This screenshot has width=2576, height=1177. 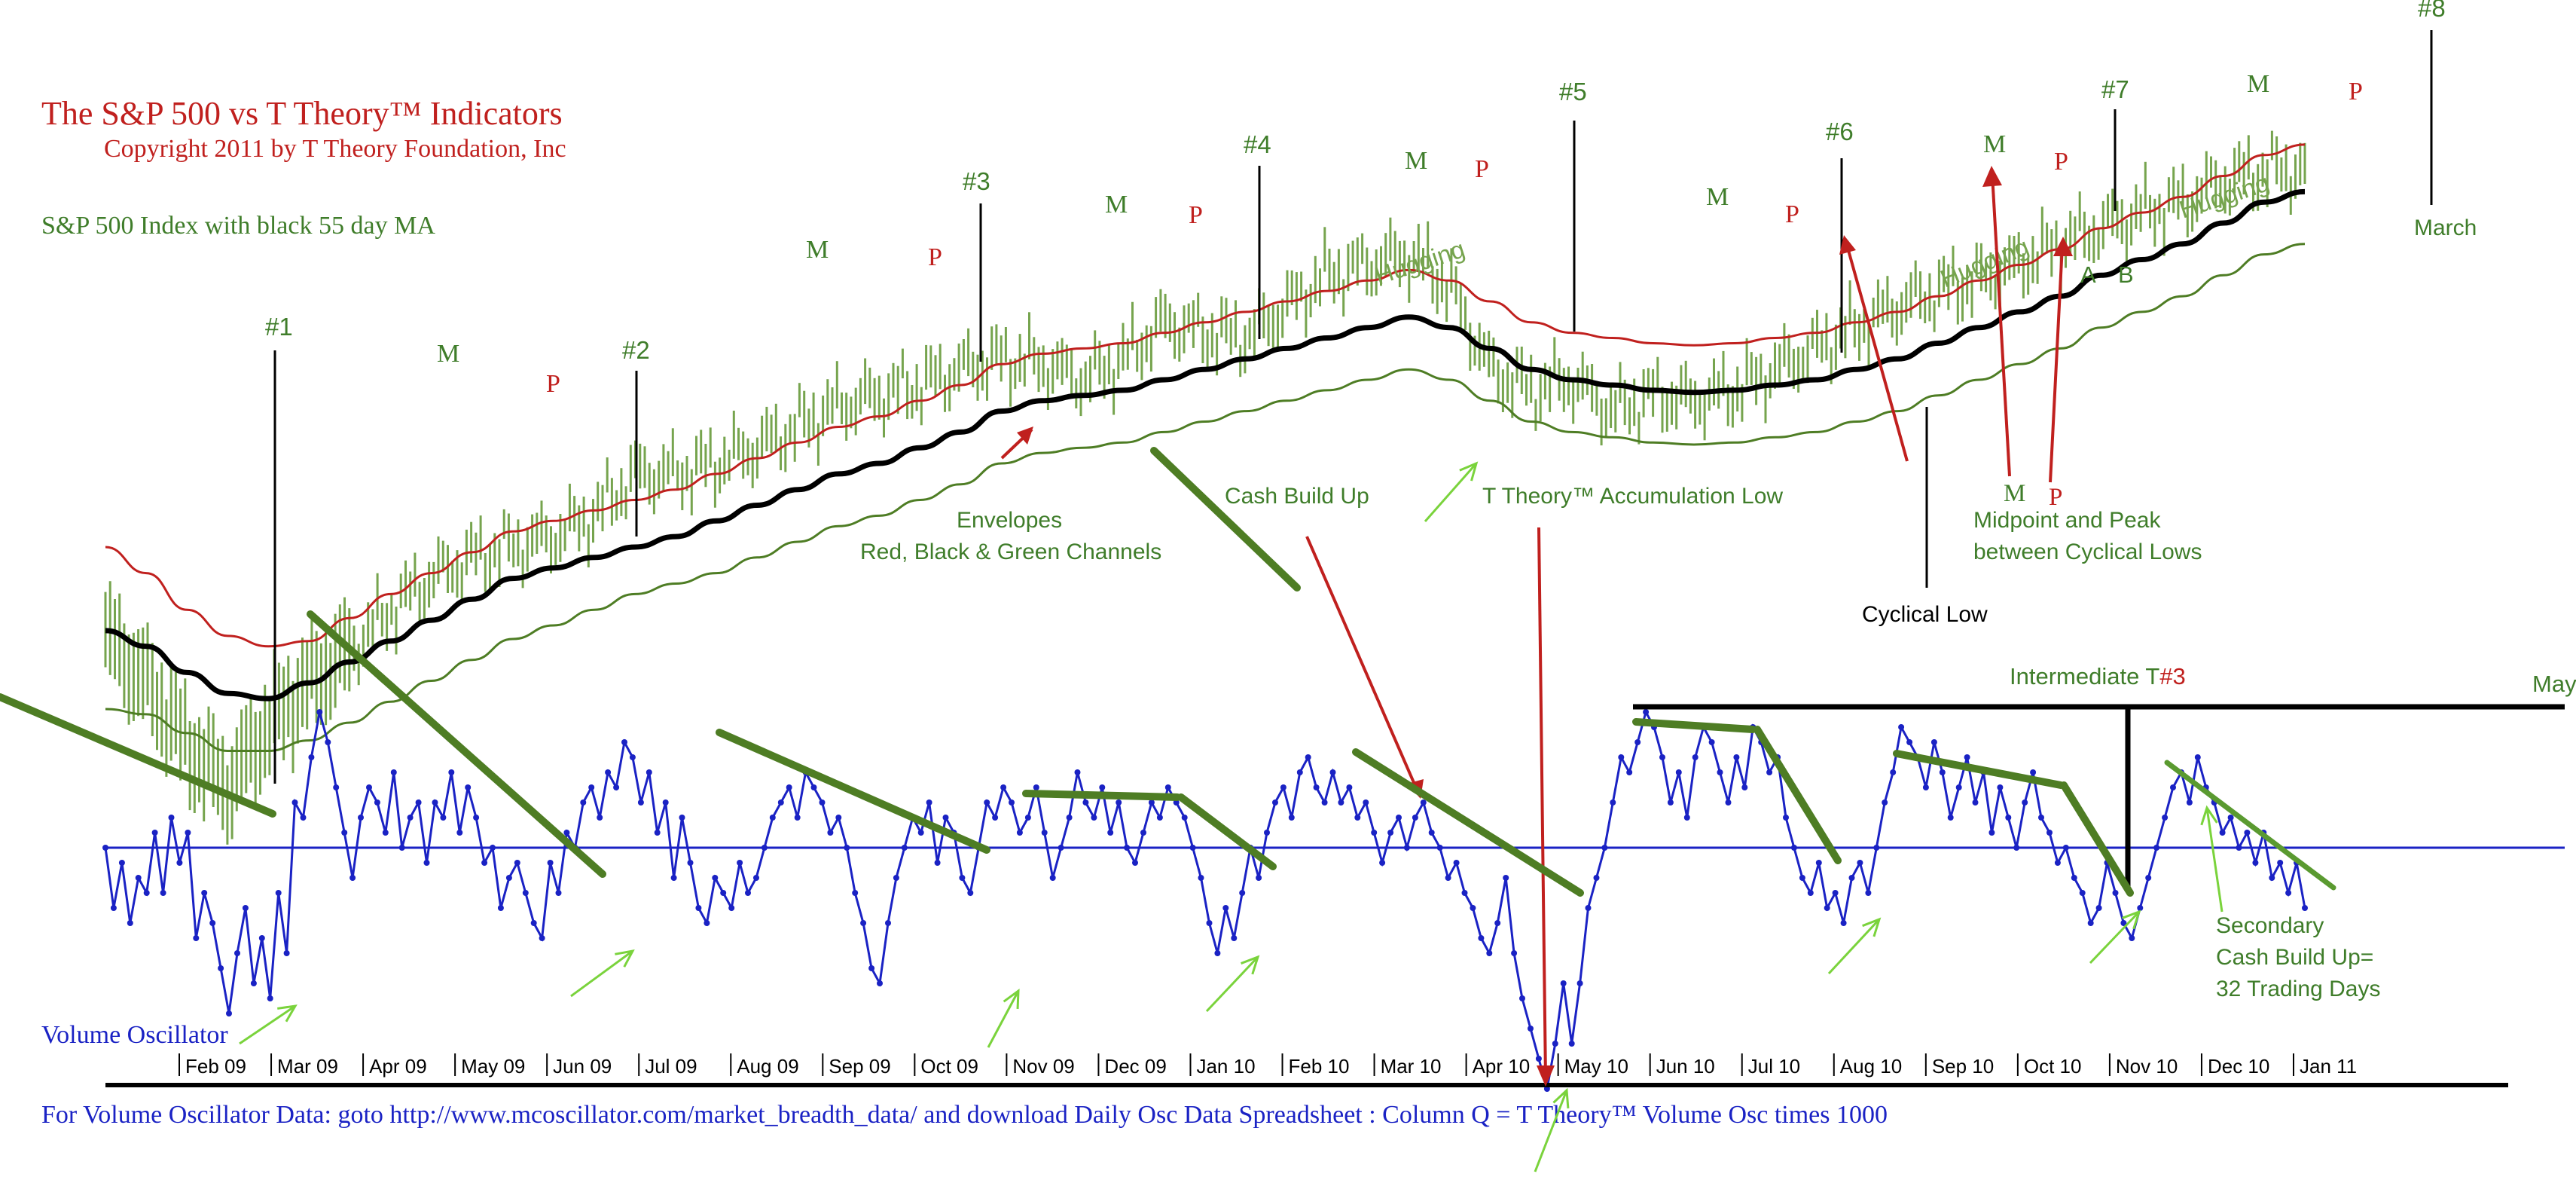 What do you see at coordinates (2088, 274) in the screenshot?
I see `a-label: A` at bounding box center [2088, 274].